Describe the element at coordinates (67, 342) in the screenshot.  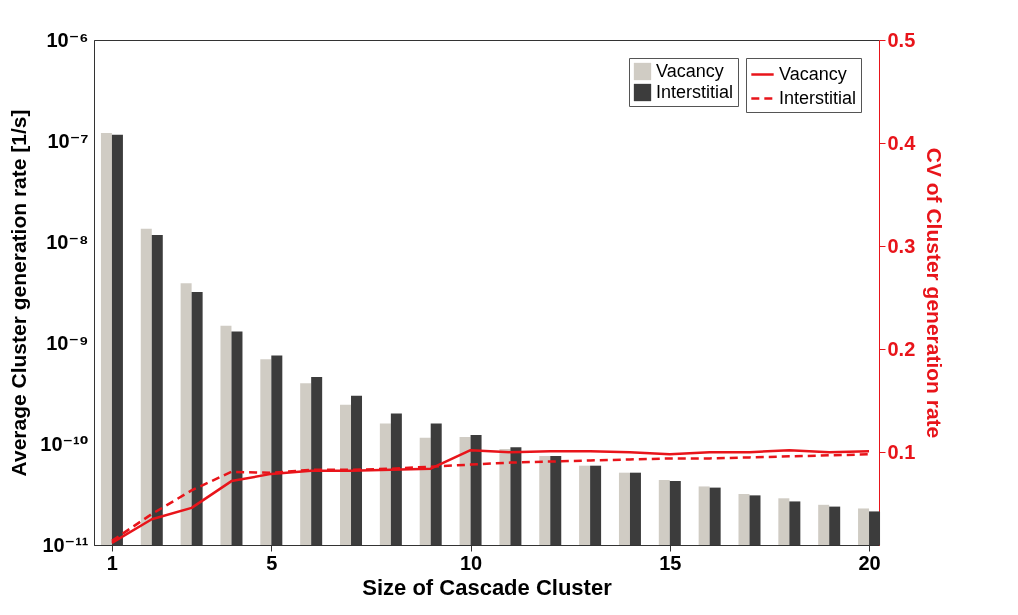
I see `y-tick-label: 10⁻⁹` at that location.